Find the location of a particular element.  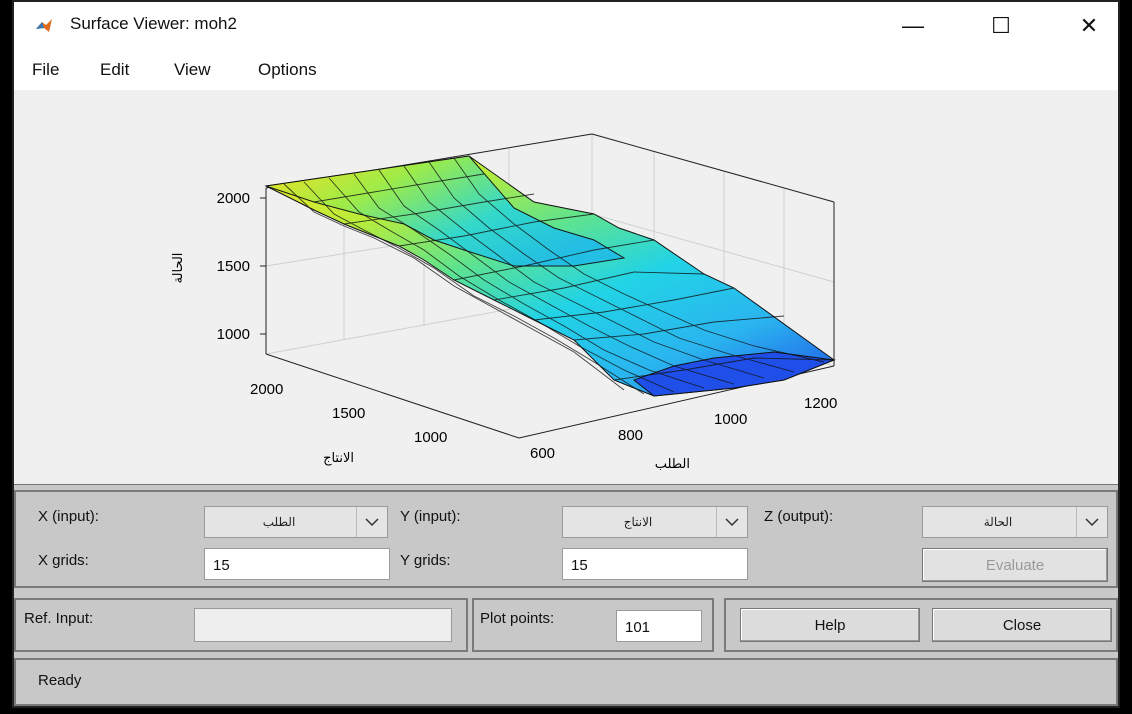

z-tick-label: 1000 is located at coordinates (233, 334).